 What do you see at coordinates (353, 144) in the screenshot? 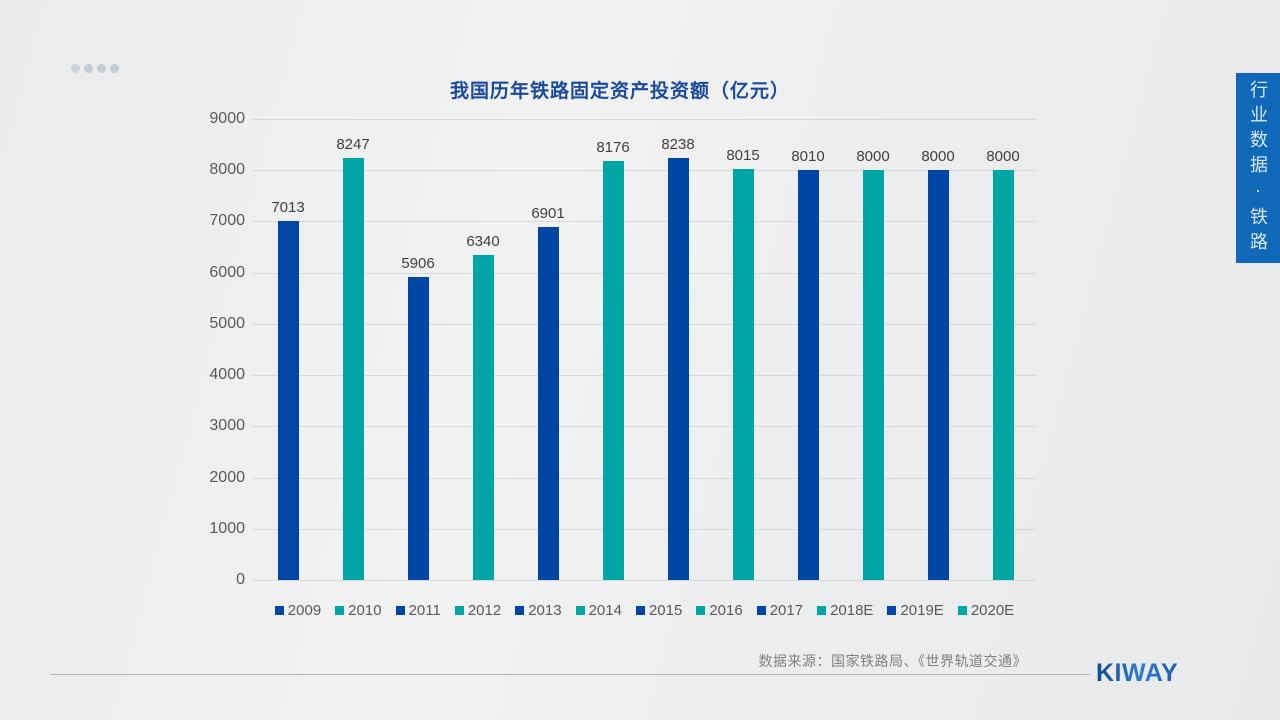
I see `bar-value-label: 8247` at bounding box center [353, 144].